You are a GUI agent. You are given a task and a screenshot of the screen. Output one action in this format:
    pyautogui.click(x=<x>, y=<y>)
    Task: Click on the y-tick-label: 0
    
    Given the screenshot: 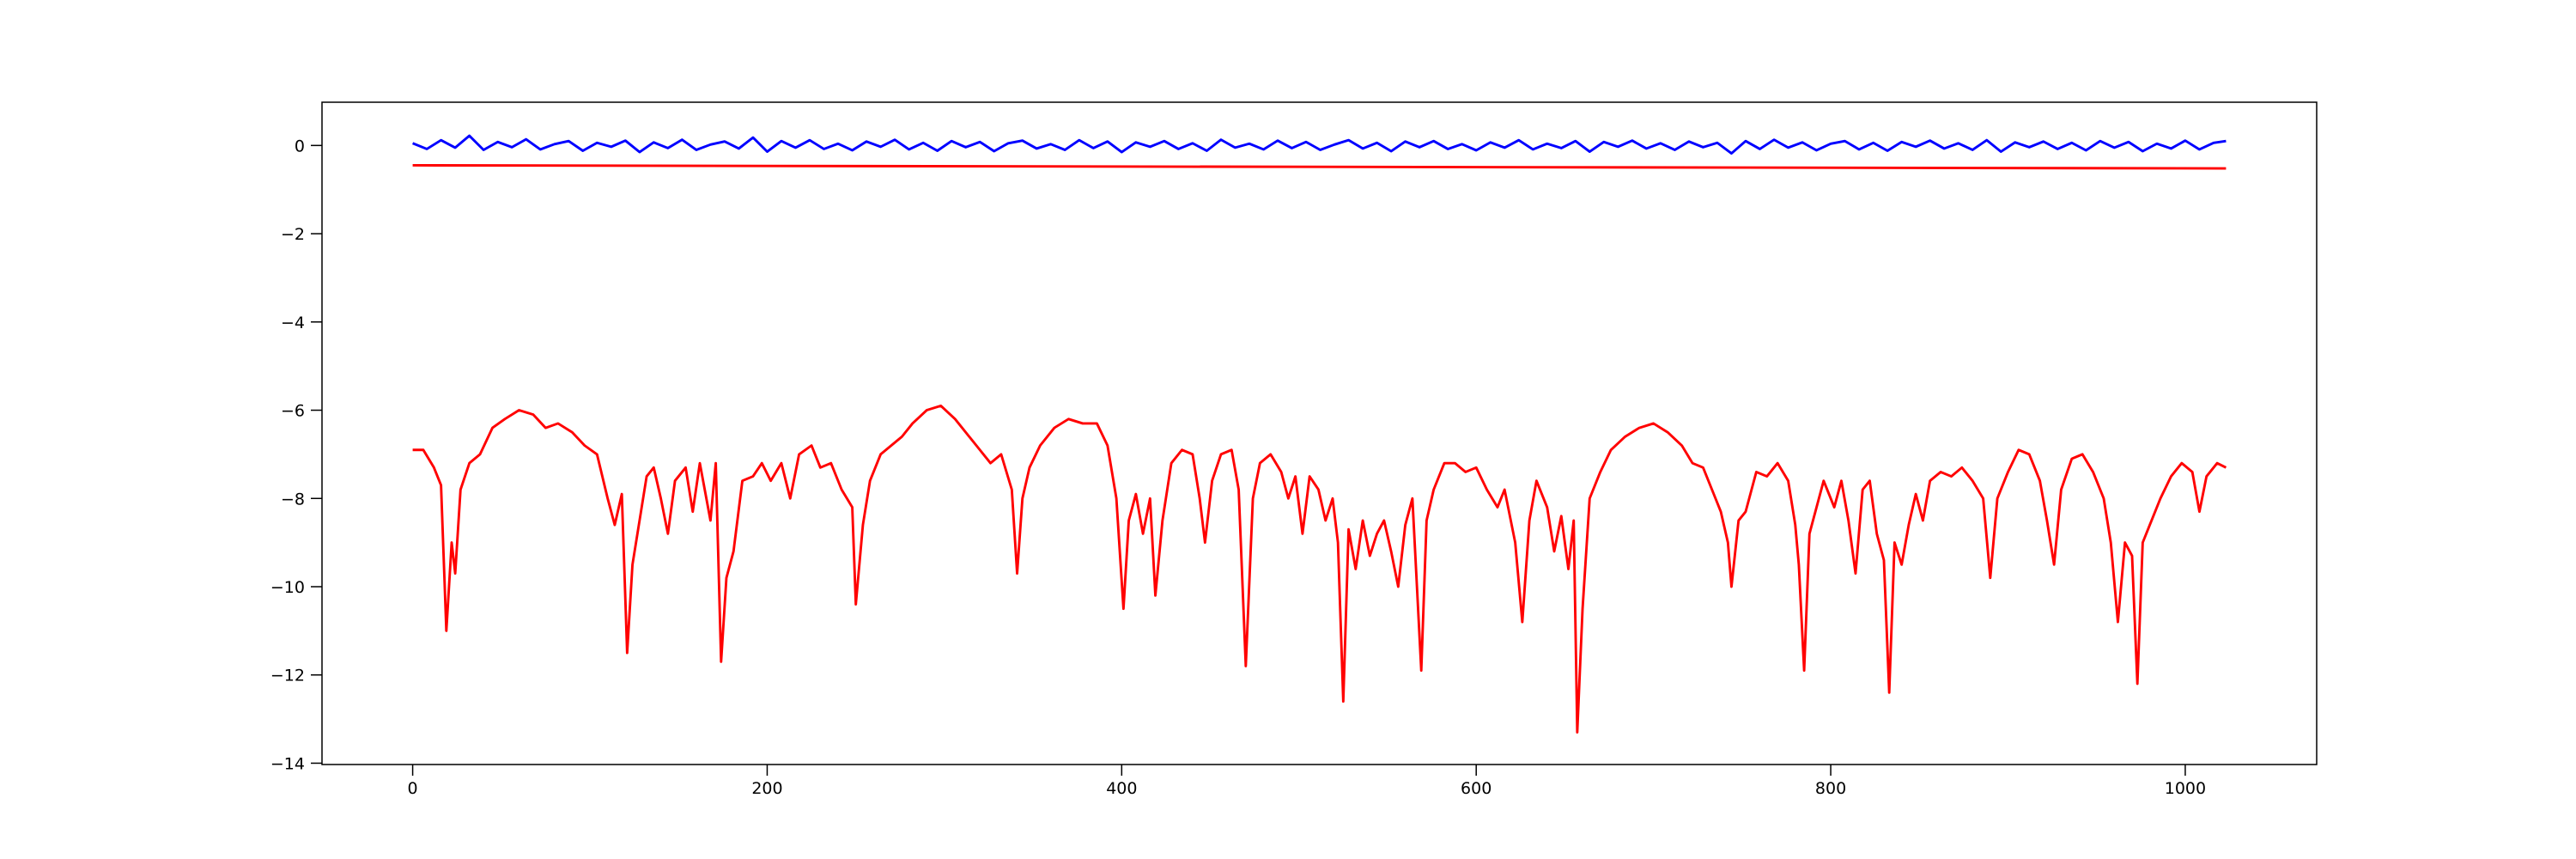 What is the action you would take?
    pyautogui.click(x=300, y=146)
    